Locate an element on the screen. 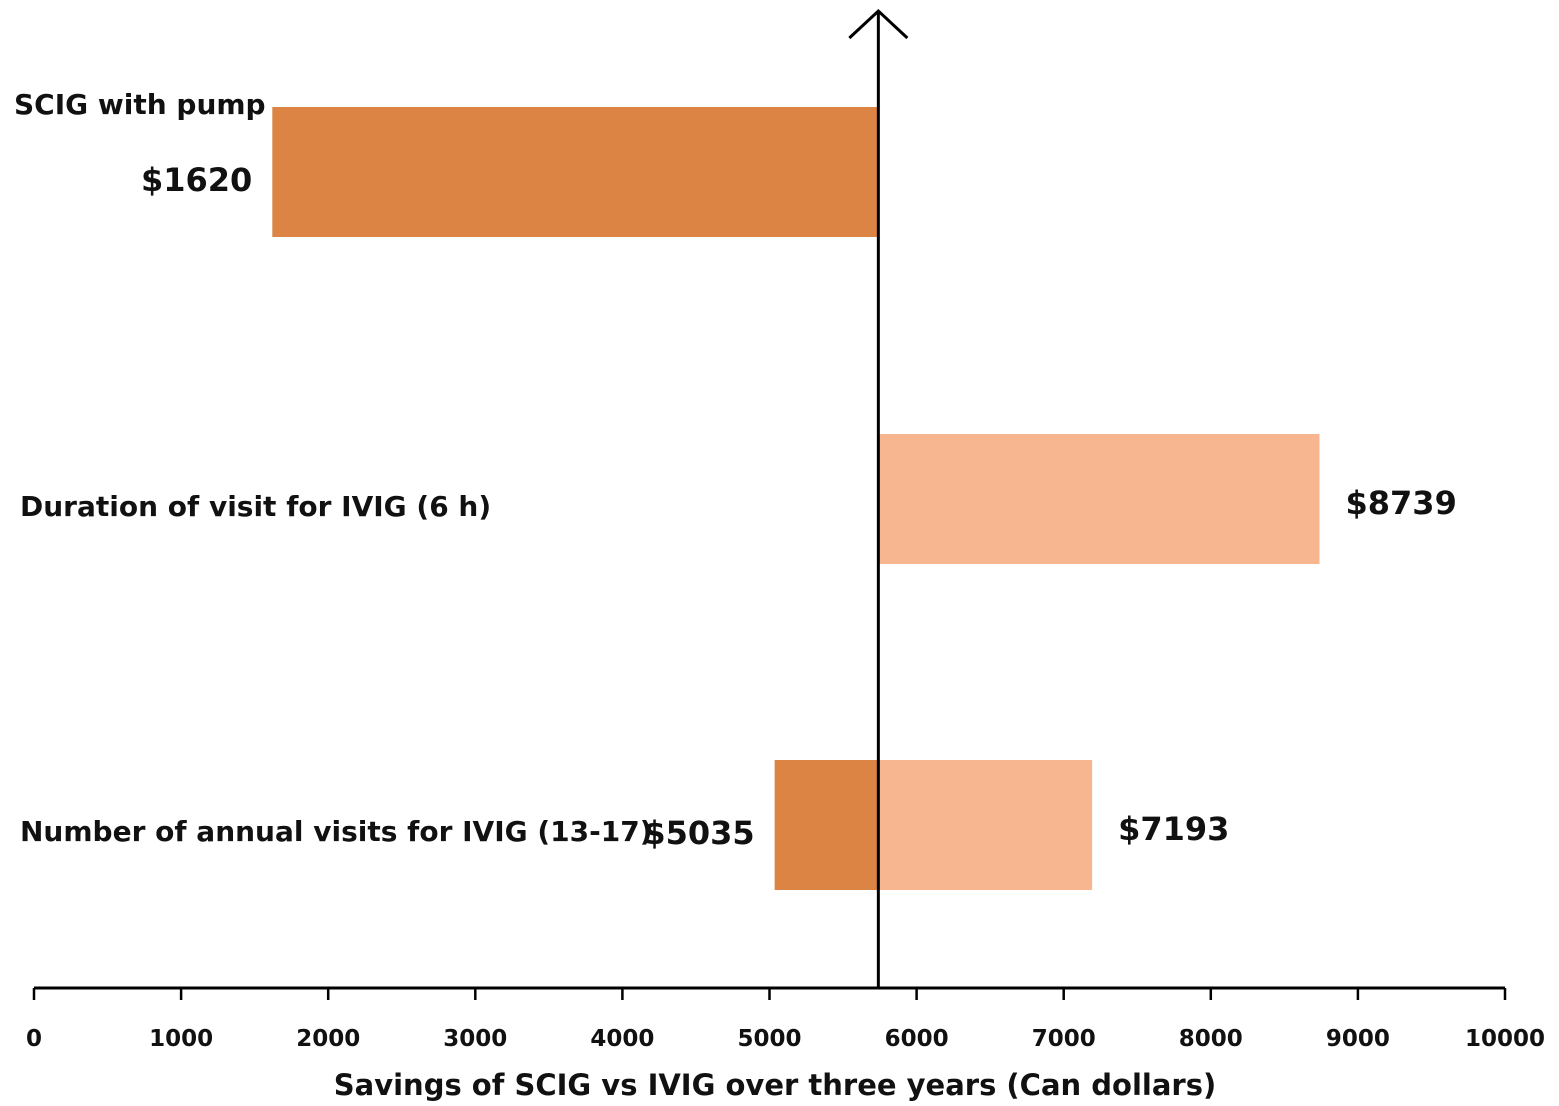  x-tick-label-6: 6000 is located at coordinates (917, 1039).